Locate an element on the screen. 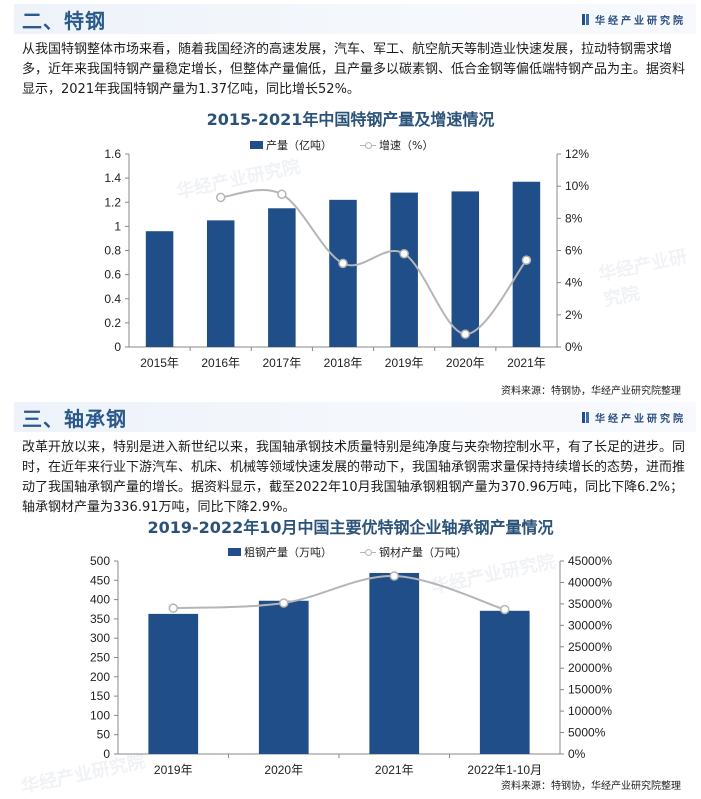 This screenshot has width=701, height=799. svg-text: 1 is located at coordinates (117, 226).